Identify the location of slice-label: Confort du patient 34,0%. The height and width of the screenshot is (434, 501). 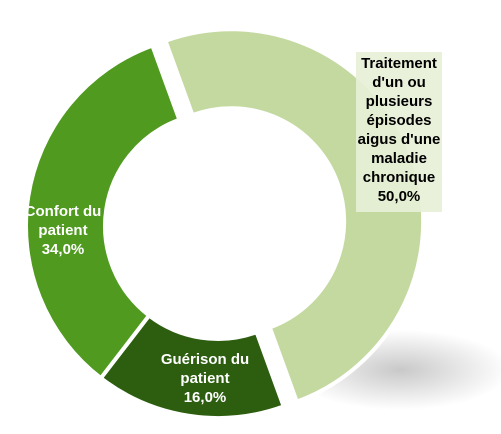
(63, 230).